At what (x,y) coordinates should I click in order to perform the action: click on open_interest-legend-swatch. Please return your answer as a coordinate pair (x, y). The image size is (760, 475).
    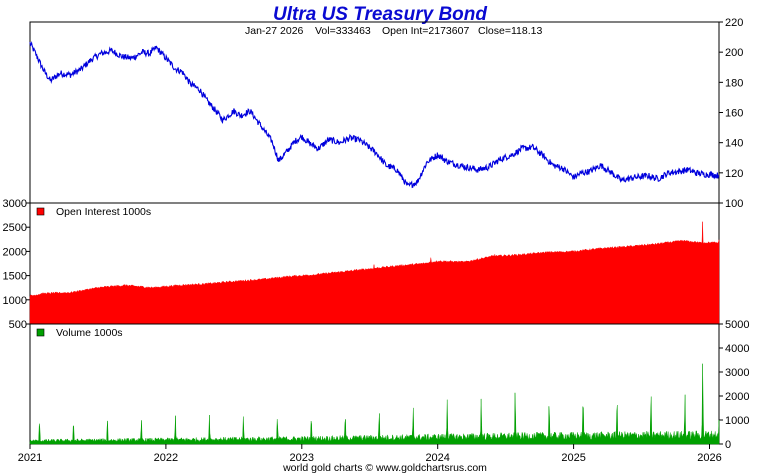
    Looking at the image, I should click on (40, 211).